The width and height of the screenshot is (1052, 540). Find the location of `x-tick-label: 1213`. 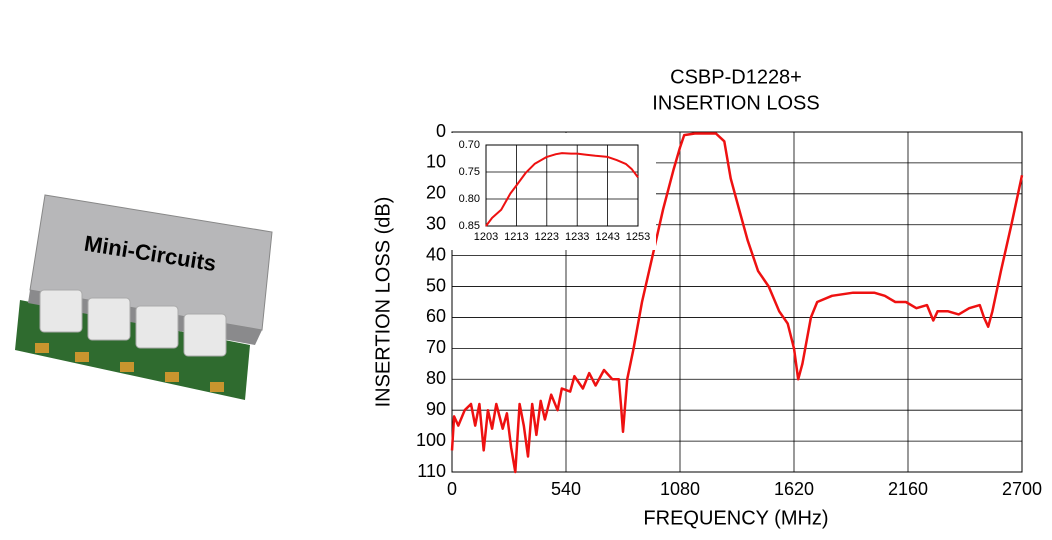

x-tick-label: 1213 is located at coordinates (516, 237).